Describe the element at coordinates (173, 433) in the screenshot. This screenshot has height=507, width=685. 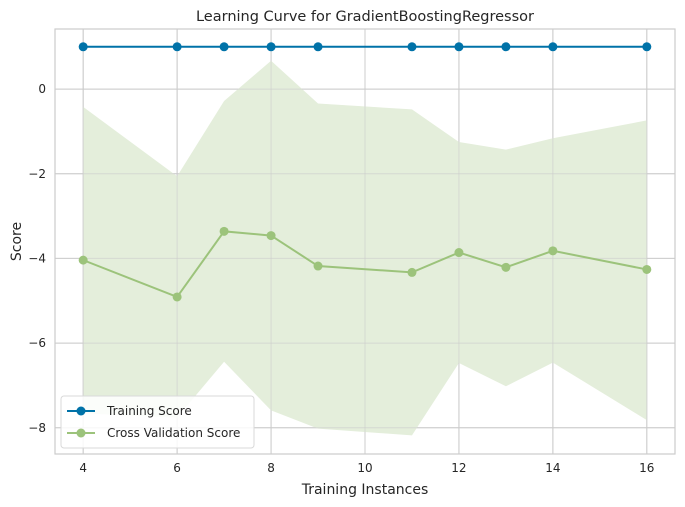
I see `legend-cv-score-label: Cross Validation Score` at that location.